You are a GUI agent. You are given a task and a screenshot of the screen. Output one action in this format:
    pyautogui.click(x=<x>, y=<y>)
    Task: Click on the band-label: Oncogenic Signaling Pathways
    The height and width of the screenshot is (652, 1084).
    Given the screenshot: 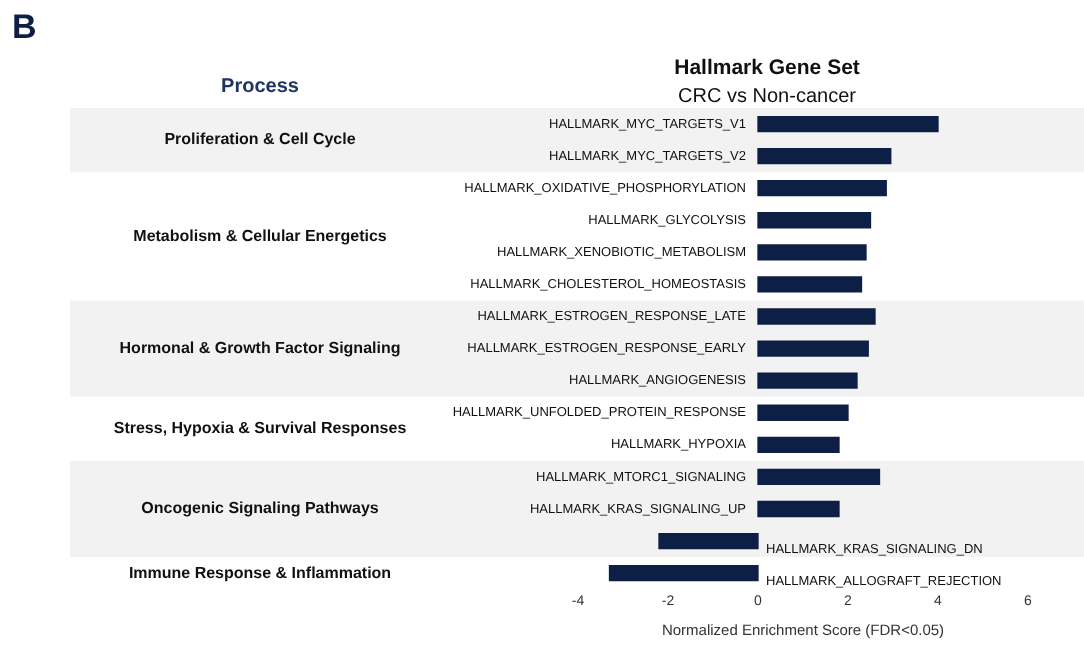 What is the action you would take?
    pyautogui.click(x=260, y=508)
    